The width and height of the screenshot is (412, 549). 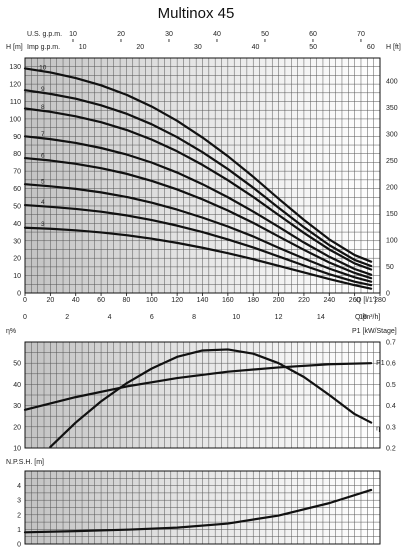 What do you see at coordinates (76, 300) in the screenshot?
I see `x-tick-label: 40` at bounding box center [76, 300].